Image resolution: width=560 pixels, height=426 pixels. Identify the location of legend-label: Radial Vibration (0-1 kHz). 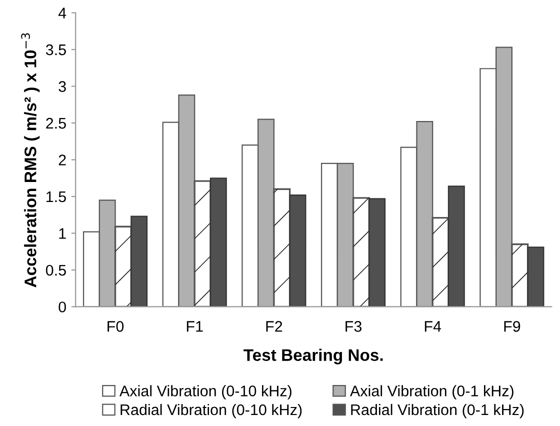
(437, 411).